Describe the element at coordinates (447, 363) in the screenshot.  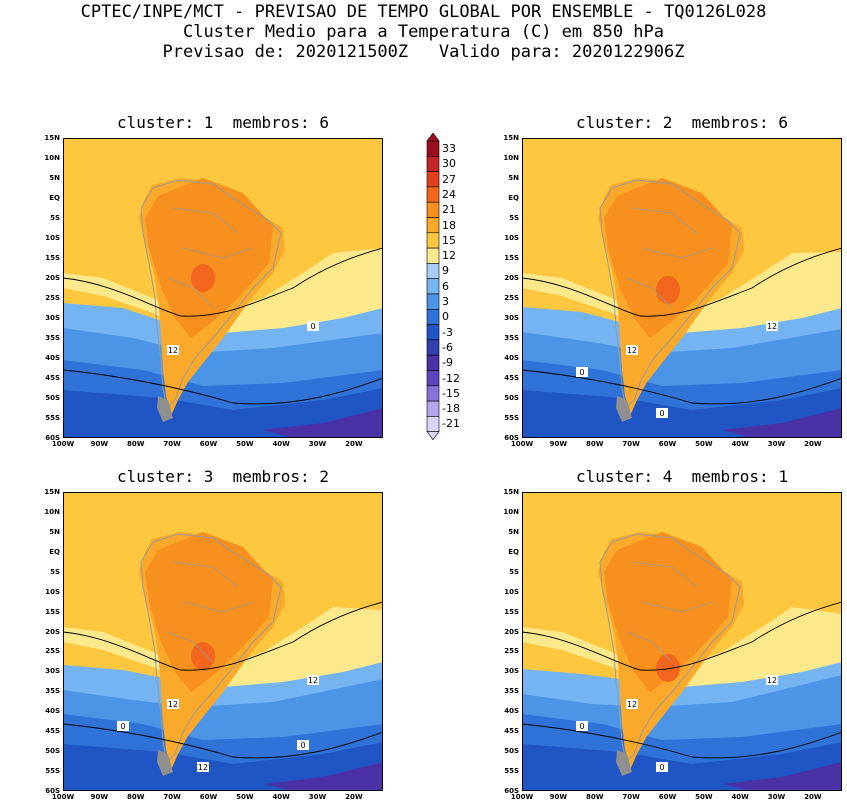
I see `colorbar-label: -9` at that location.